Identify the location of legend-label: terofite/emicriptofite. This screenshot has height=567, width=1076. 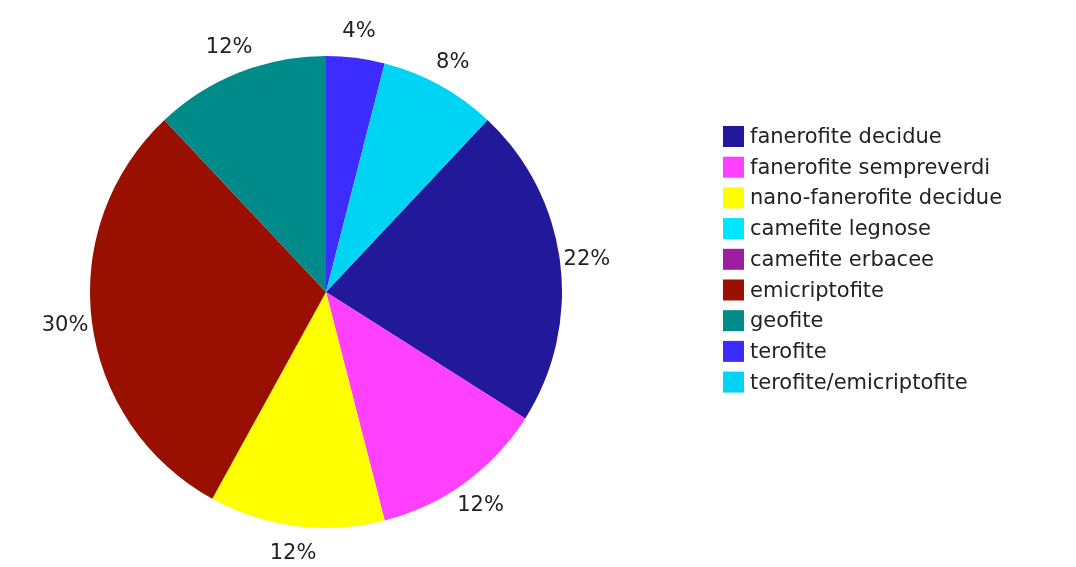
(859, 381).